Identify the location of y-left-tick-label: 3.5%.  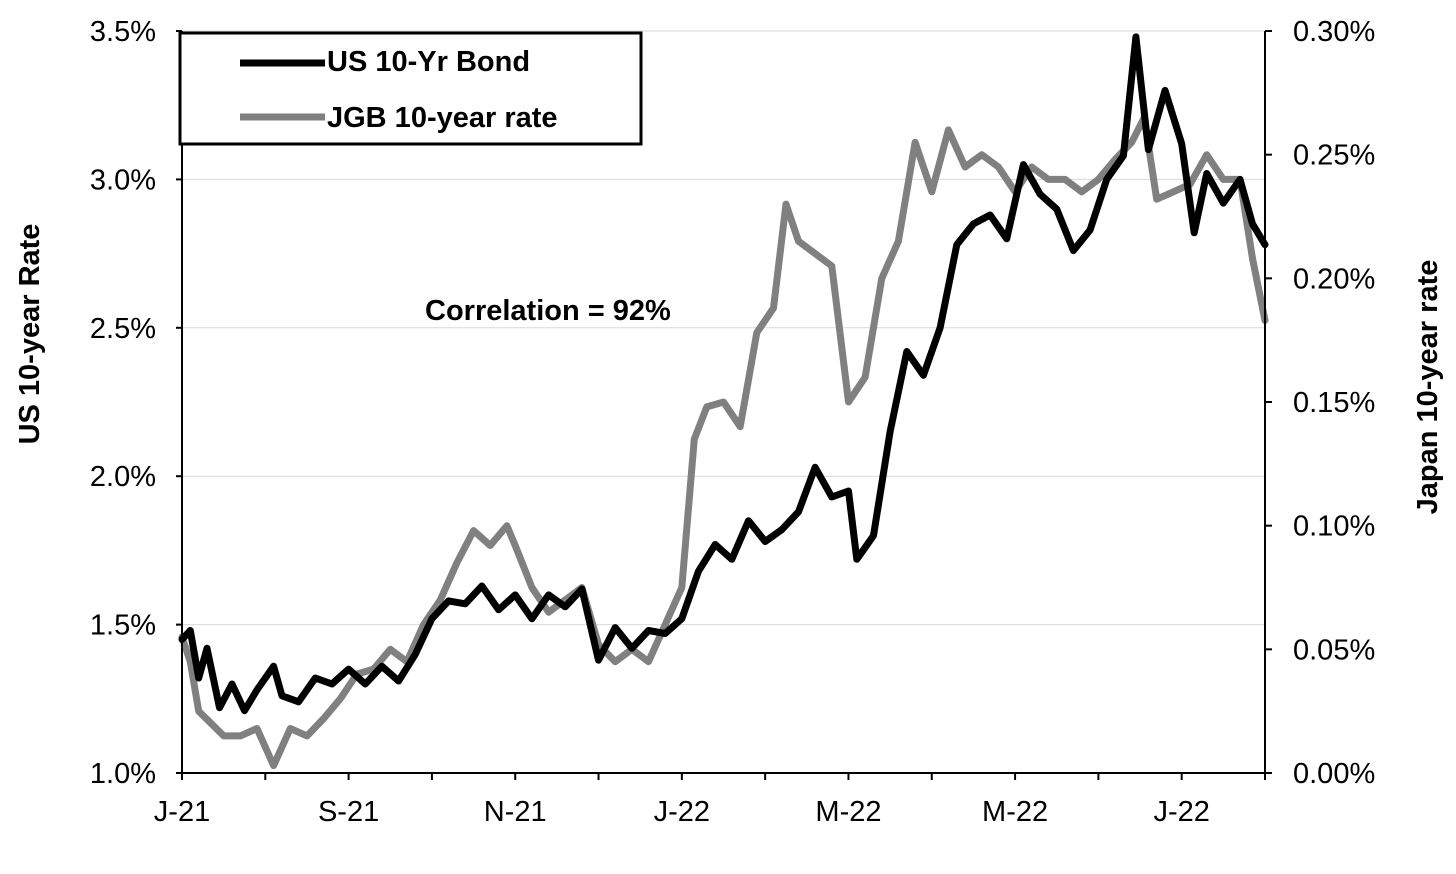
(123, 32).